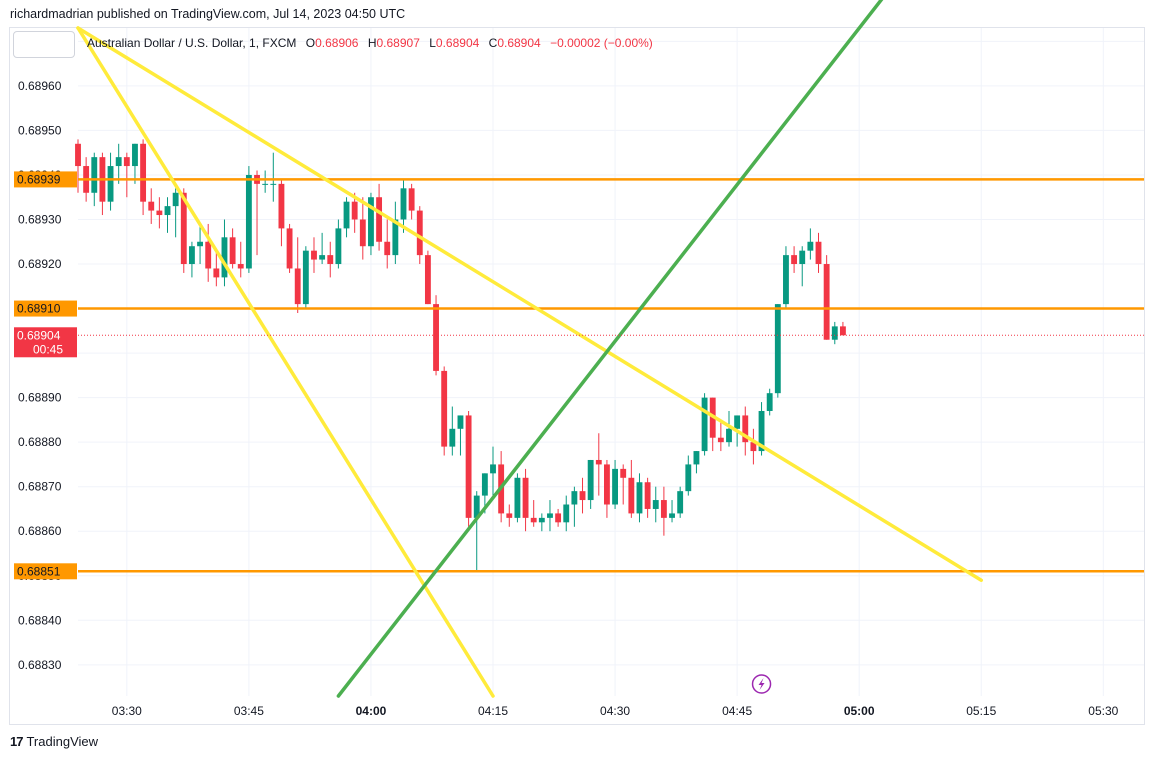 The image size is (1154, 759). Describe the element at coordinates (371, 711) in the screenshot. I see `x-tick-label: 04:00` at that location.